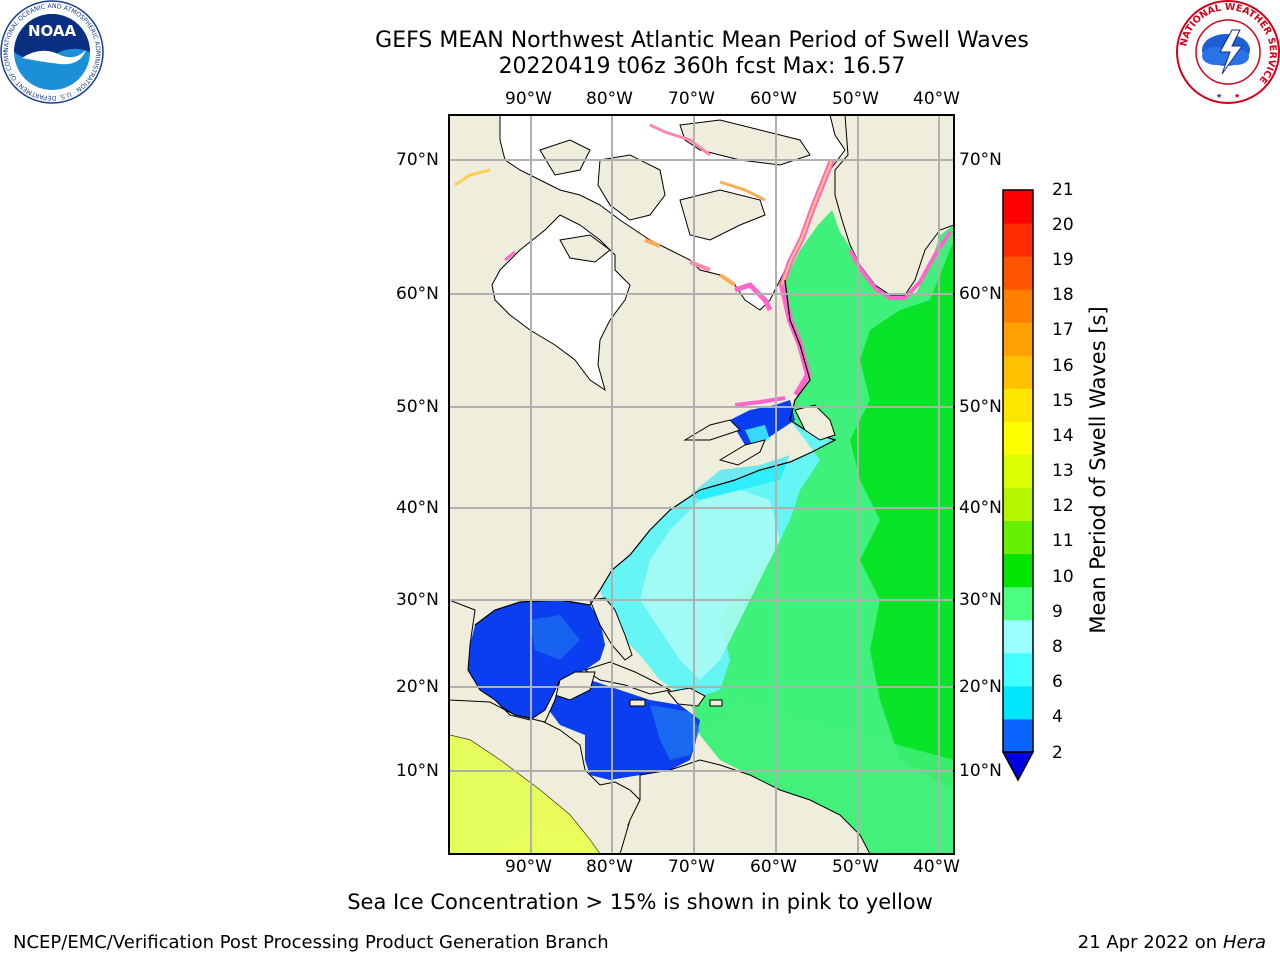 The image size is (1280, 960). What do you see at coordinates (609, 99) in the screenshot?
I see `lon-label-top: 80°W` at bounding box center [609, 99].